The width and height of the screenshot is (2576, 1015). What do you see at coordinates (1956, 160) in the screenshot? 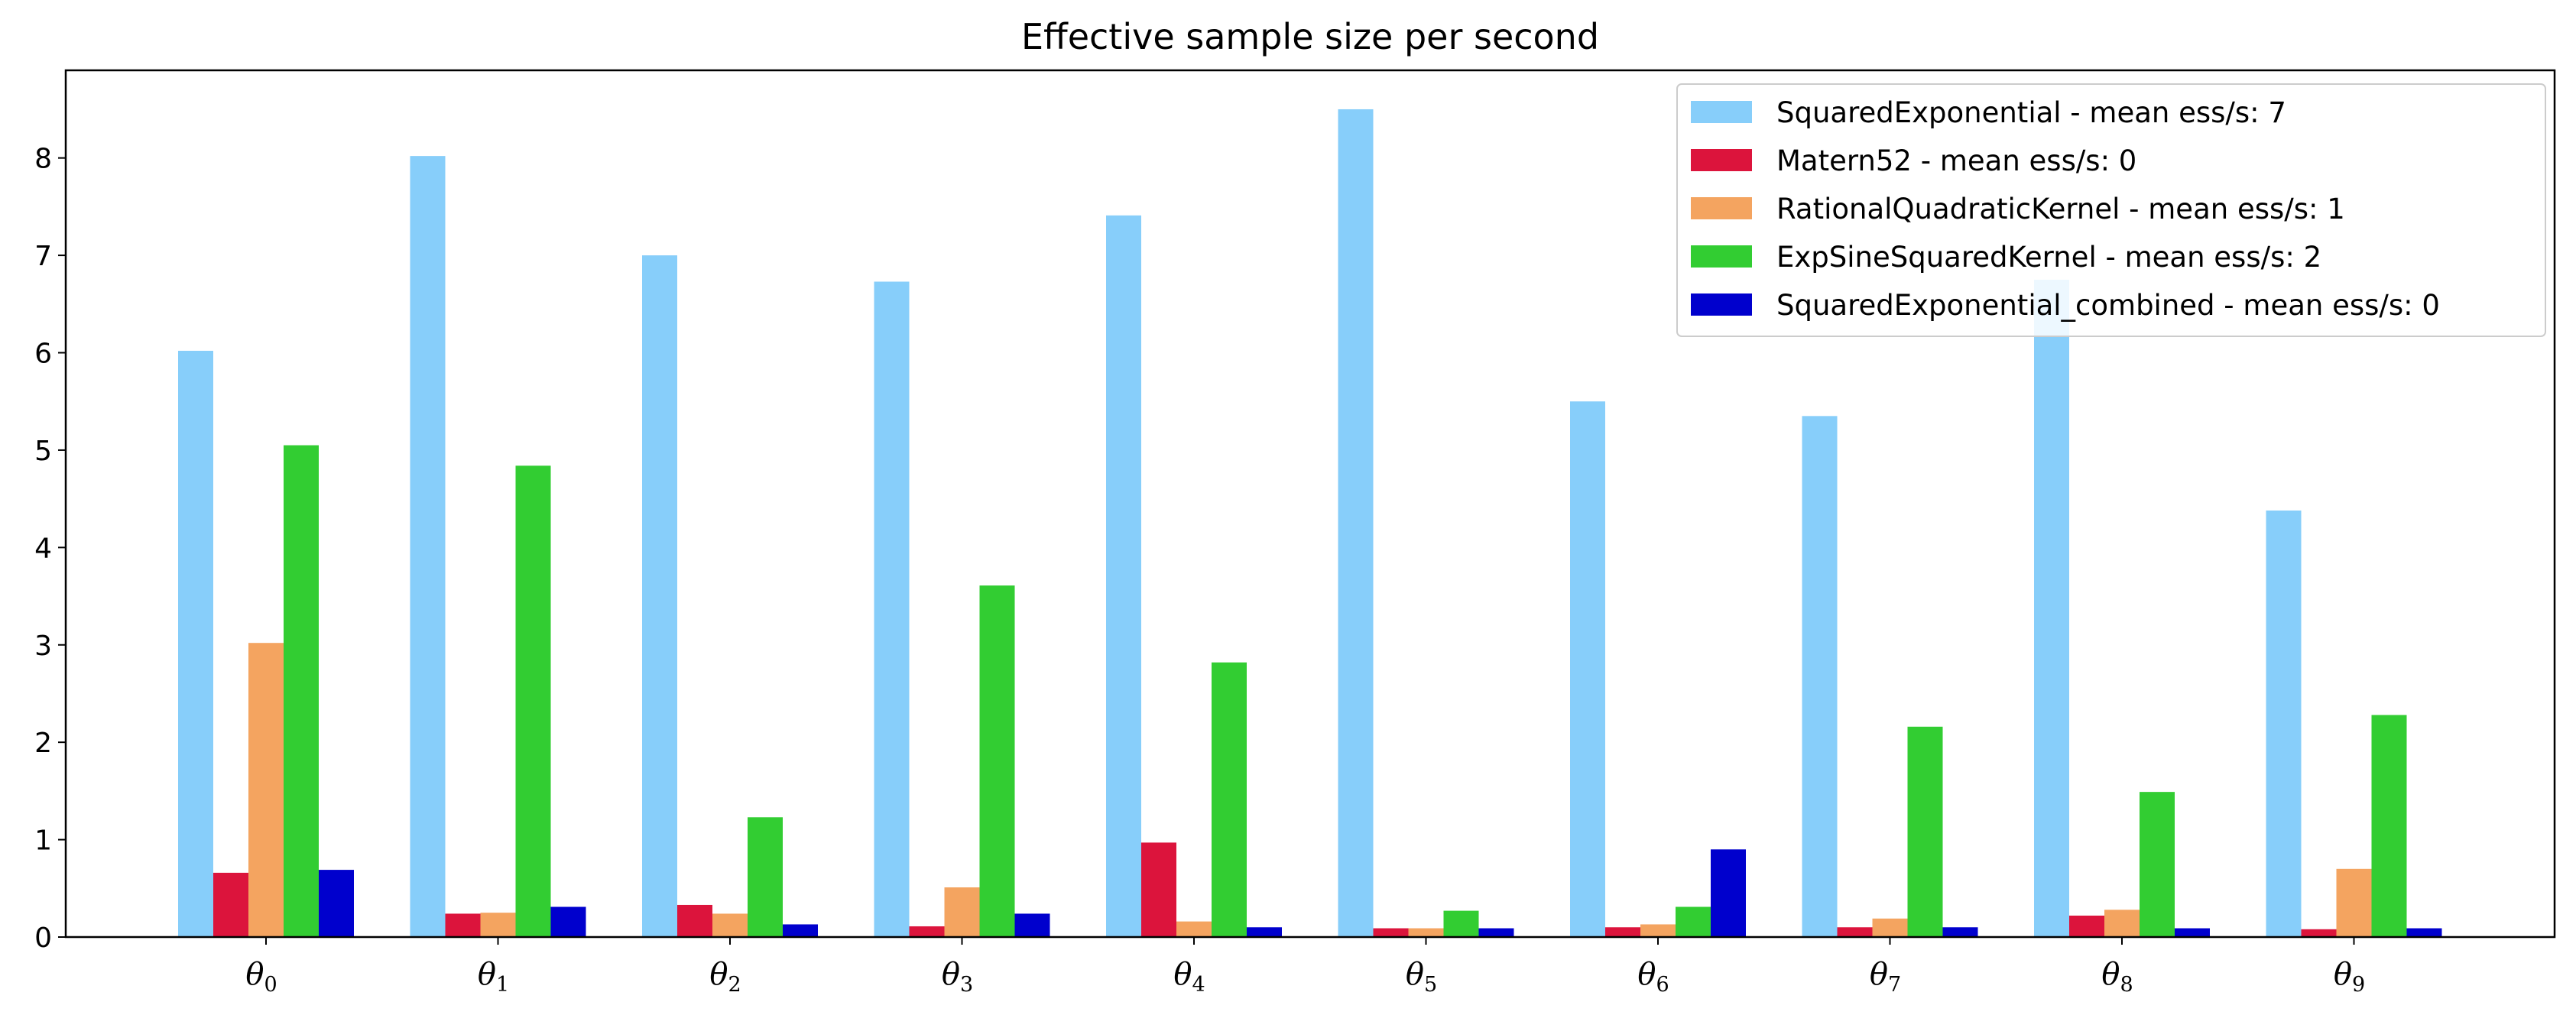
I see `legend-label-1: Matern52 - mean ess/s: 0` at bounding box center [1956, 160].